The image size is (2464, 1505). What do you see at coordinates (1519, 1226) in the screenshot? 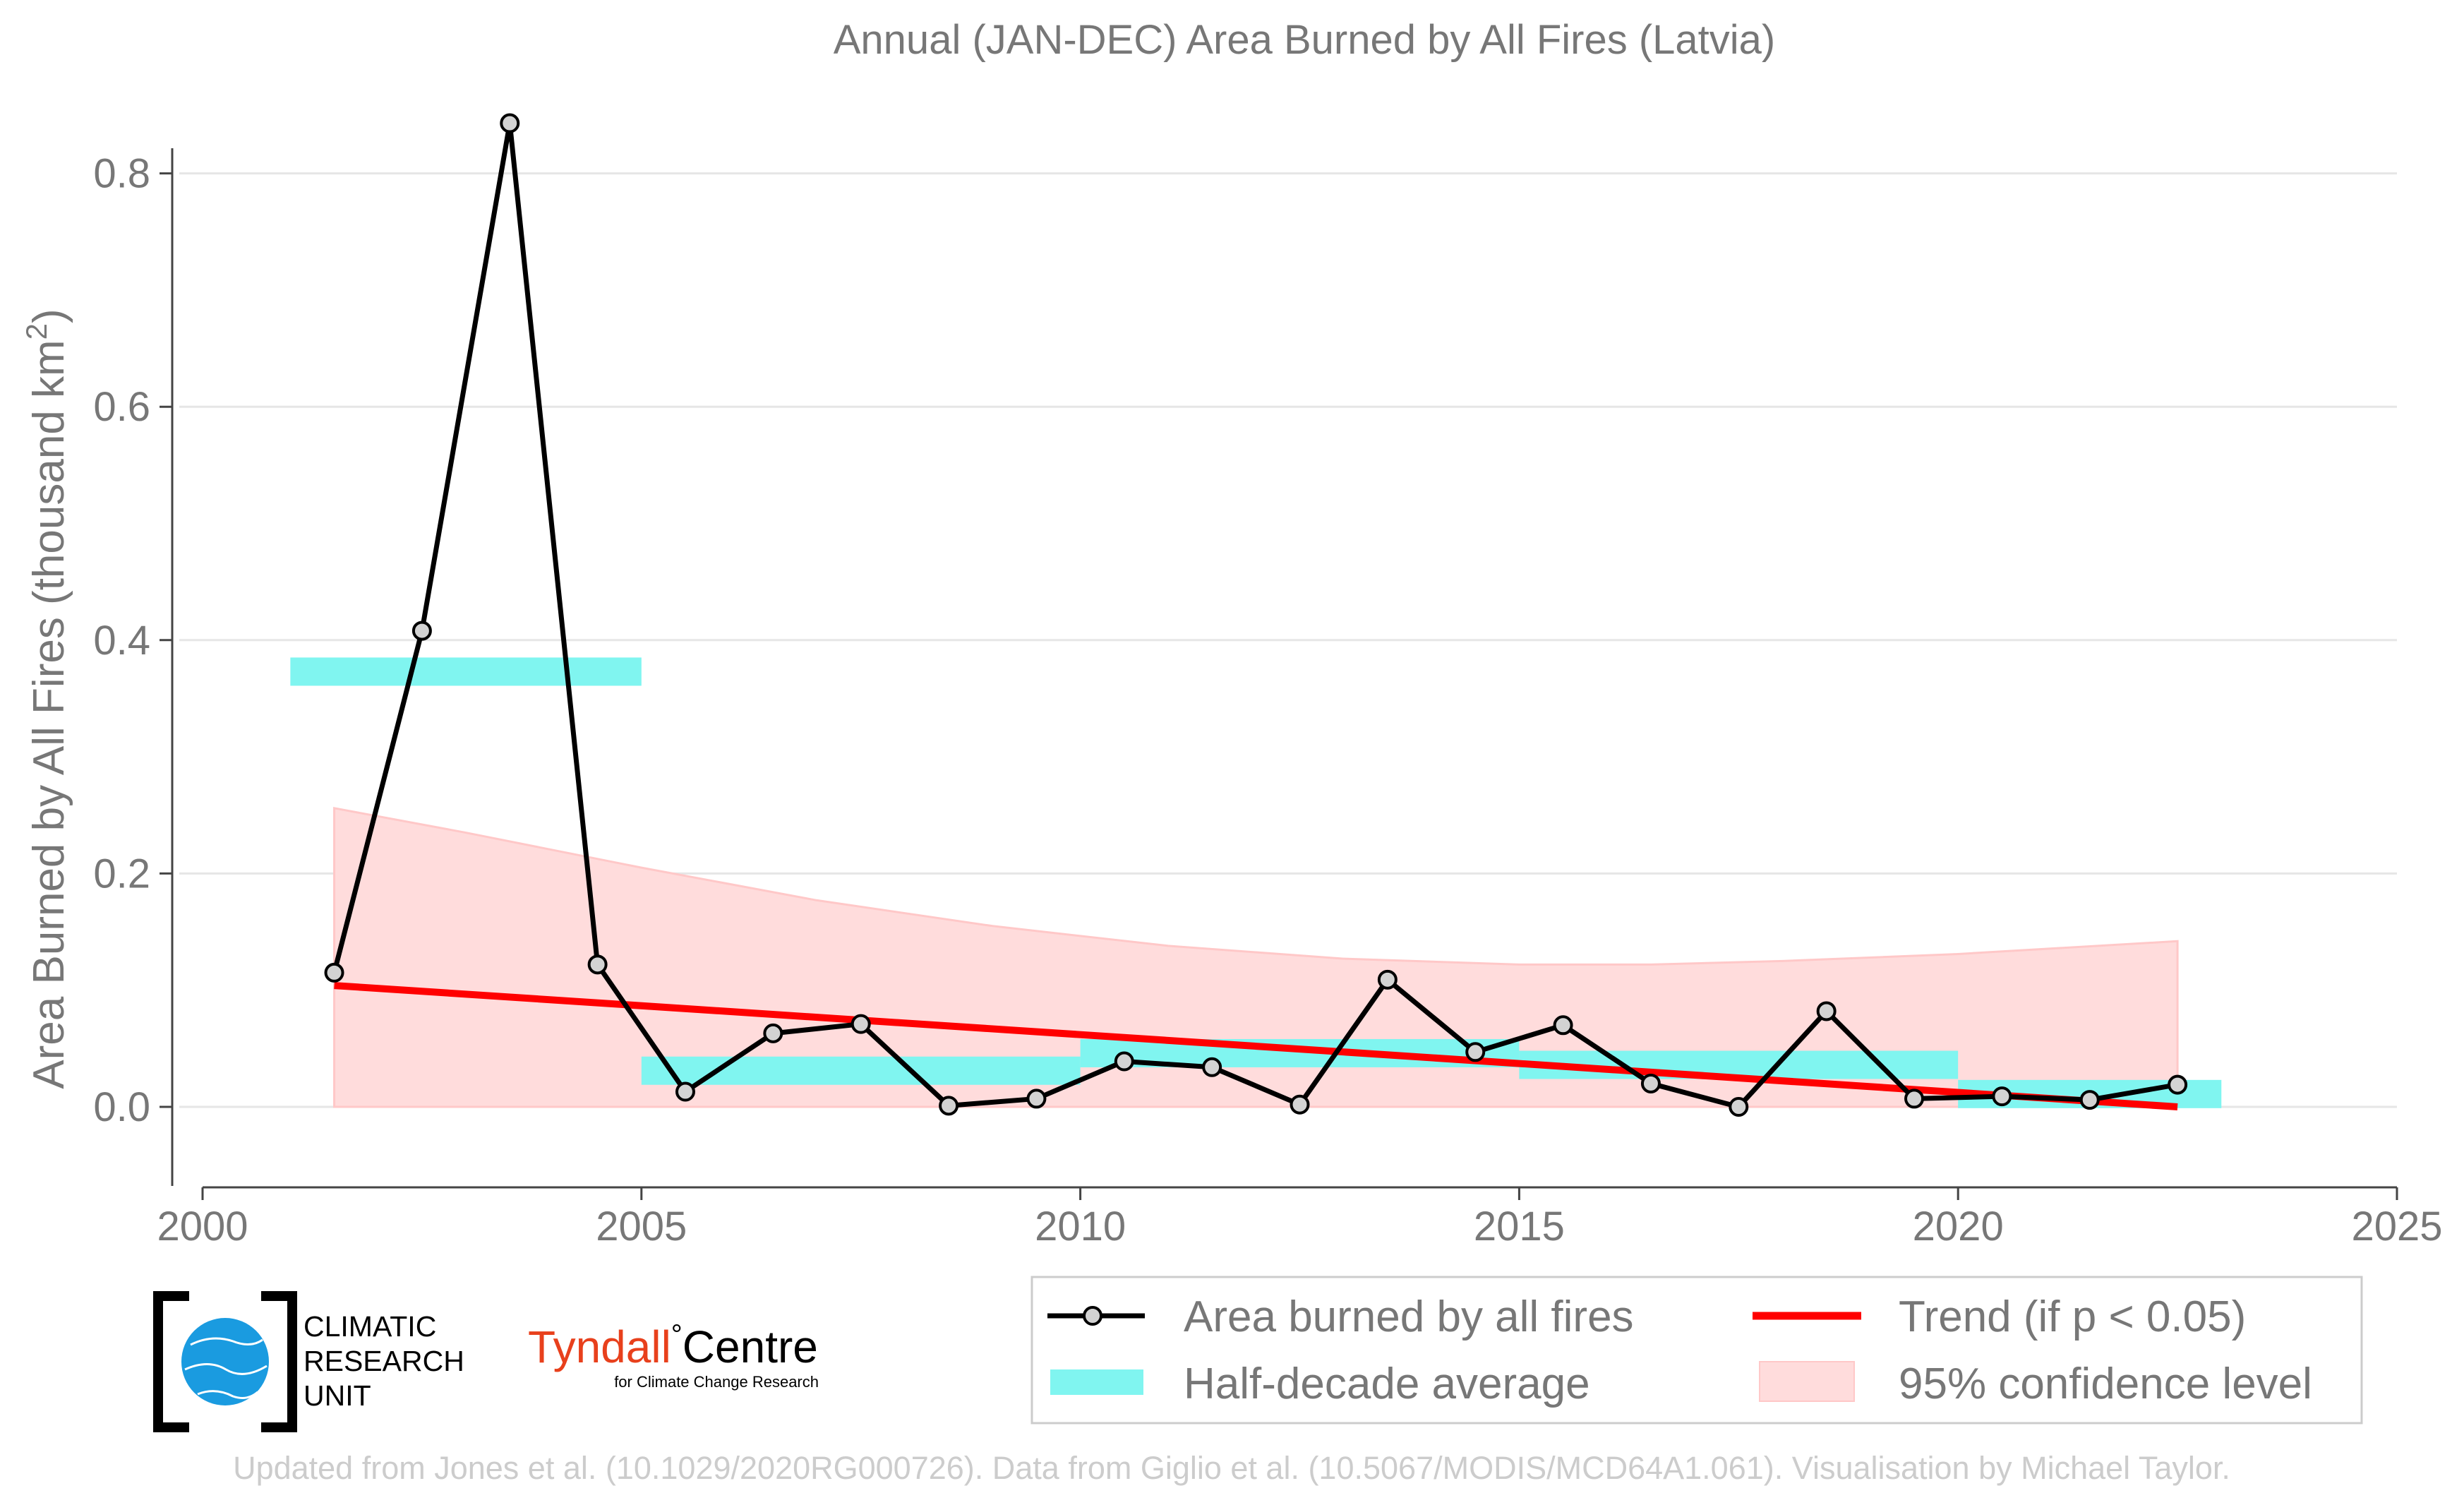
I see `x-tick-label: 2015` at bounding box center [1519, 1226].